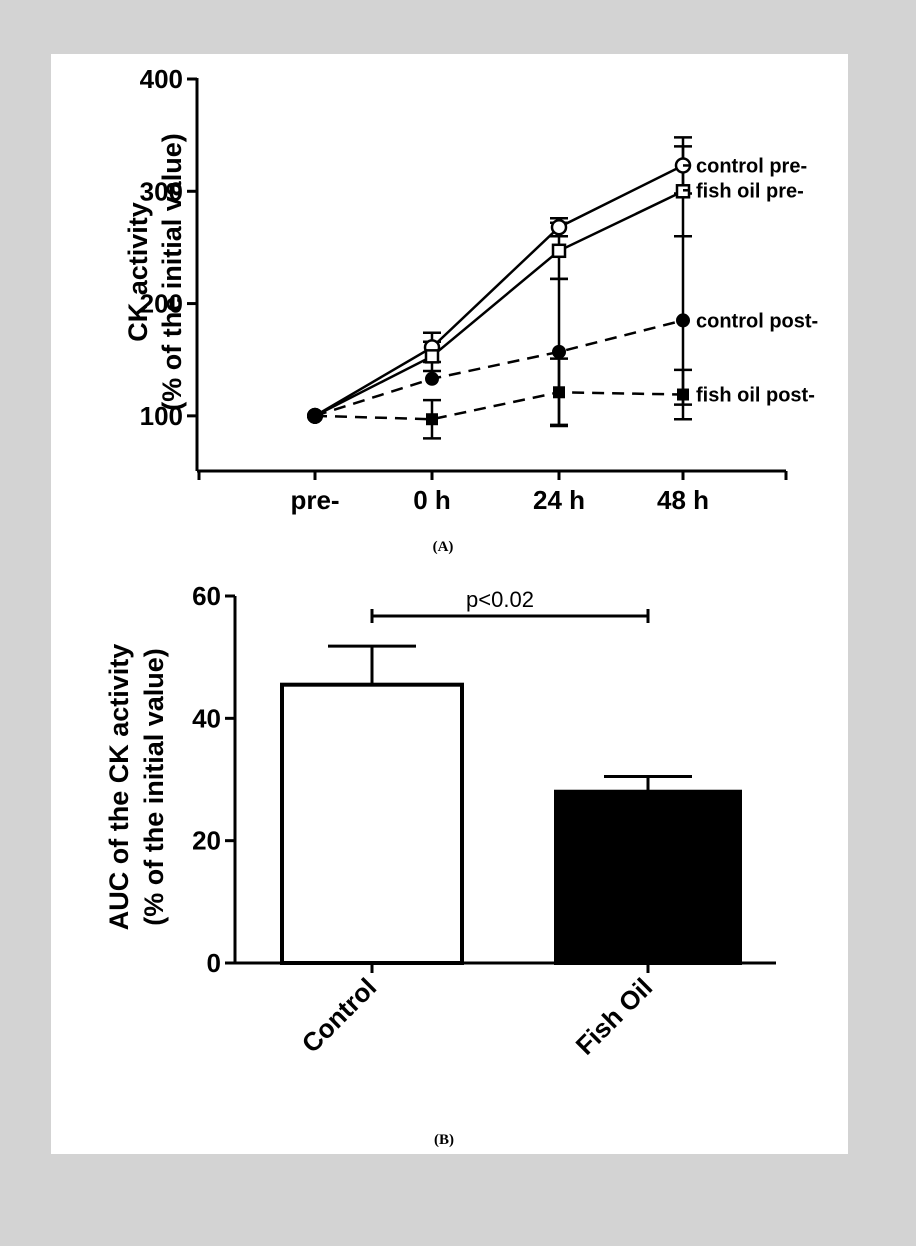 The image size is (916, 1246). Describe the element at coordinates (499, 303) in the screenshot. I see `series-line-fish-oil-pre` at that location.